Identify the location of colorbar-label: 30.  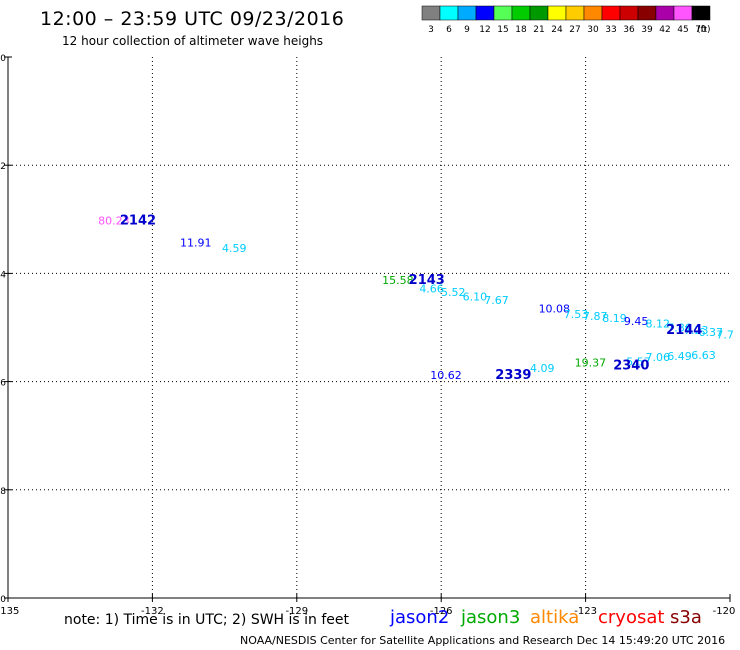
(593, 30).